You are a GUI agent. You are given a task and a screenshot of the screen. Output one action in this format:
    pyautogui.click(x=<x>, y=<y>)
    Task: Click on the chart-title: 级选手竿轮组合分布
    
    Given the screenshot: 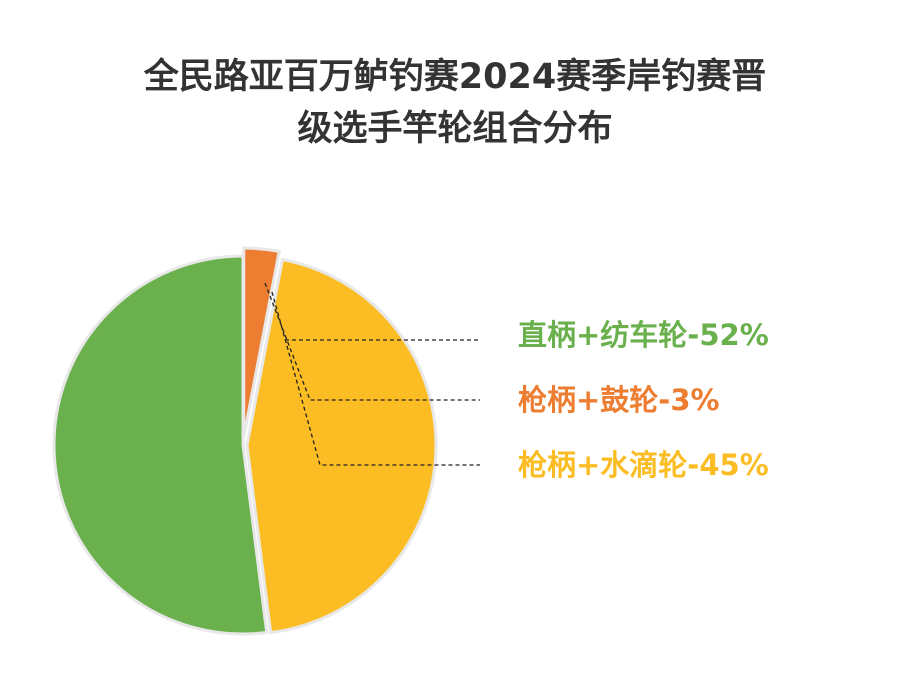 What is the action you would take?
    pyautogui.click(x=454, y=129)
    